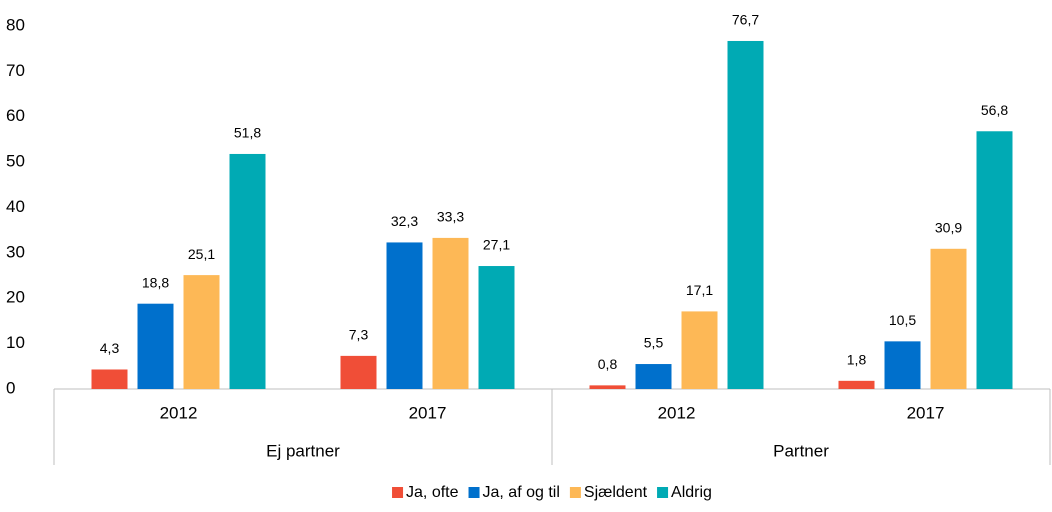  I want to click on y-tick-label: 10, so click(15, 342).